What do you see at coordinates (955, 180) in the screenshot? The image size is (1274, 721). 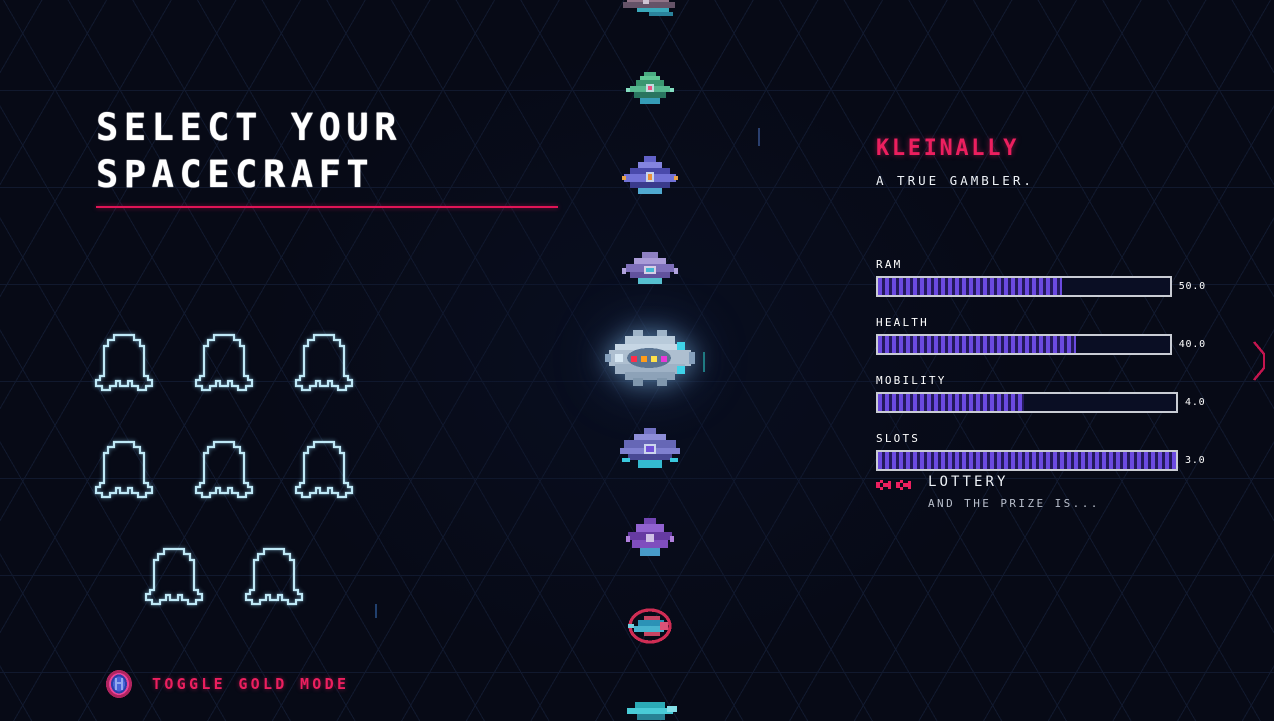 I see `ship-tagline: A TRUE GAMBLER.` at bounding box center [955, 180].